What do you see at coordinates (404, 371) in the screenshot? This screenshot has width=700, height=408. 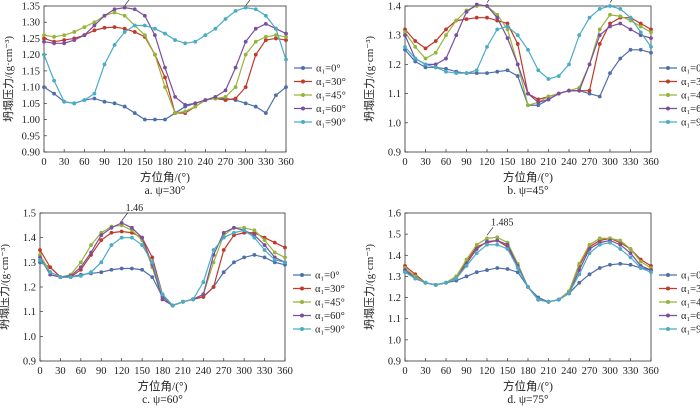 I see `x-tick-label: 0` at bounding box center [404, 371].